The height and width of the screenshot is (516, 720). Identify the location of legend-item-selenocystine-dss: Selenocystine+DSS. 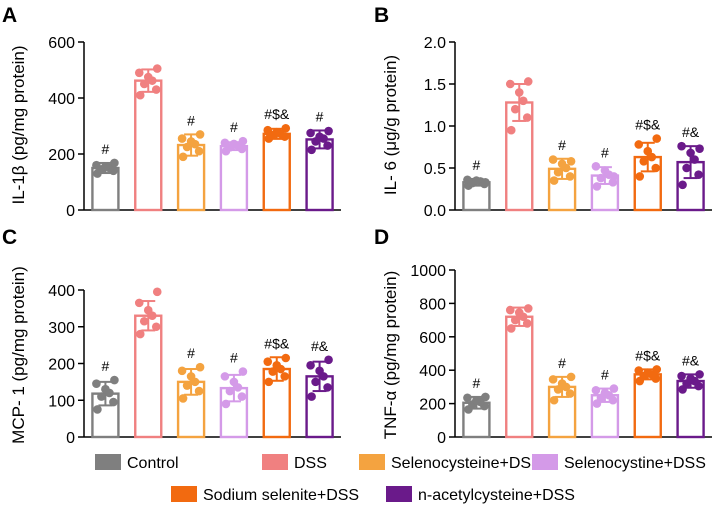
(619, 463).